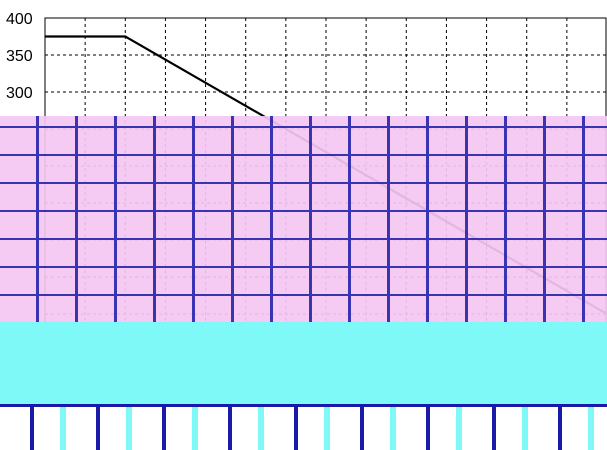 The image size is (607, 450). I want to click on y-axis: 400 350 300, so click(19, 56).